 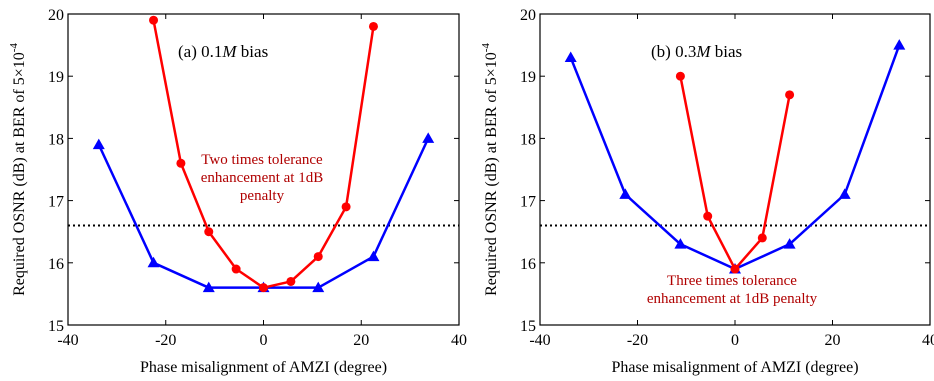 I want to click on panel-title: (a) 0.1M bias, so click(x=223, y=51).